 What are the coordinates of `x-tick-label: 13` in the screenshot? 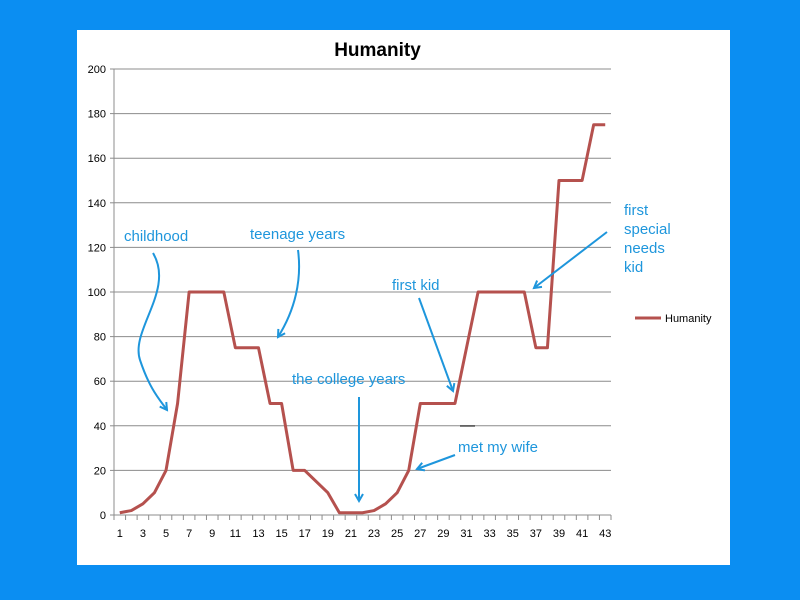 It's located at (258, 534).